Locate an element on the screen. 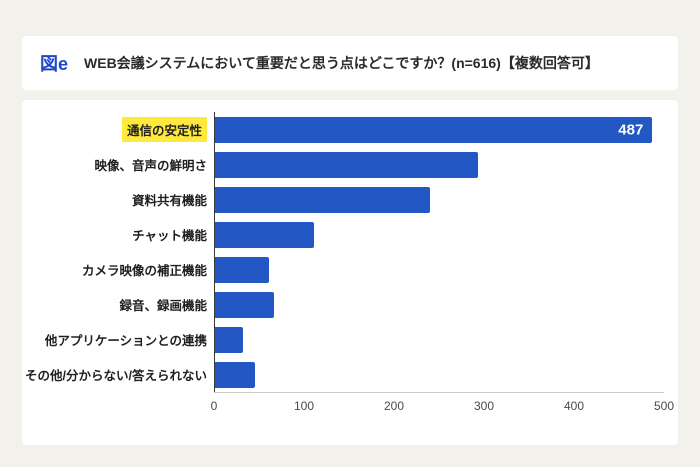  bar-value-label: 487 is located at coordinates (631, 129).